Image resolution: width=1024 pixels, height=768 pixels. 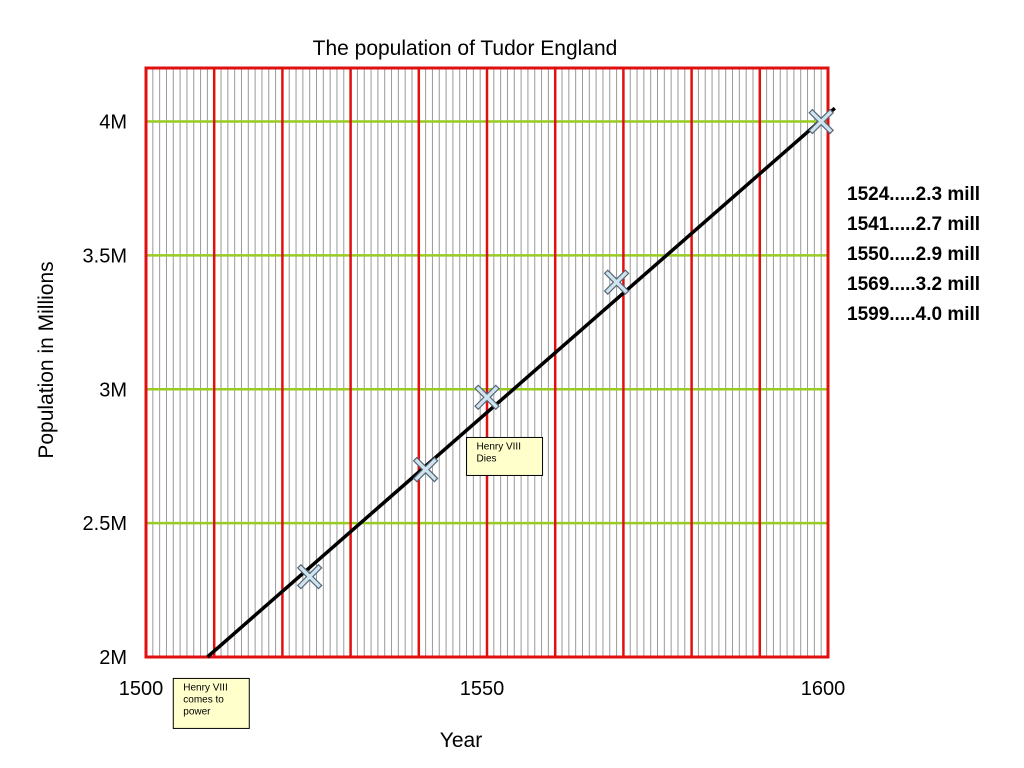 I want to click on annotation-text: comes to, so click(x=203, y=699).